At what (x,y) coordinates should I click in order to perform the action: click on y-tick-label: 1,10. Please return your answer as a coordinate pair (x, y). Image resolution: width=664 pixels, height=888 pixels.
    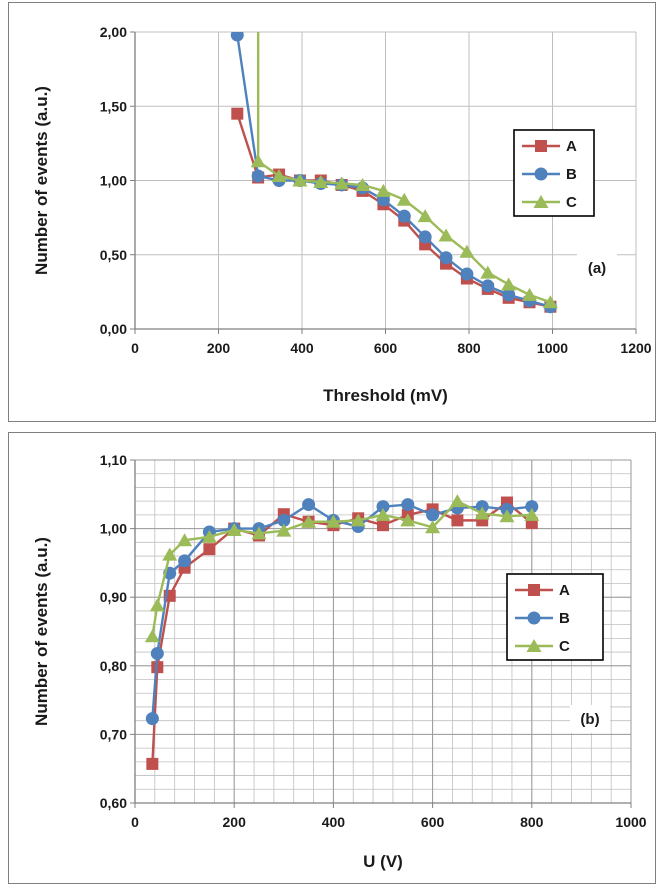
    Looking at the image, I should click on (113, 460).